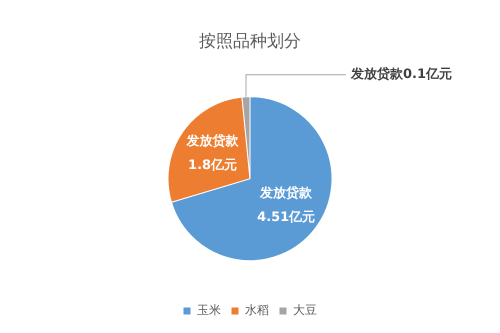 Image resolution: width=500 pixels, height=333 pixels. Describe the element at coordinates (257, 310) in the screenshot. I see `legend-label: 水稻` at that location.